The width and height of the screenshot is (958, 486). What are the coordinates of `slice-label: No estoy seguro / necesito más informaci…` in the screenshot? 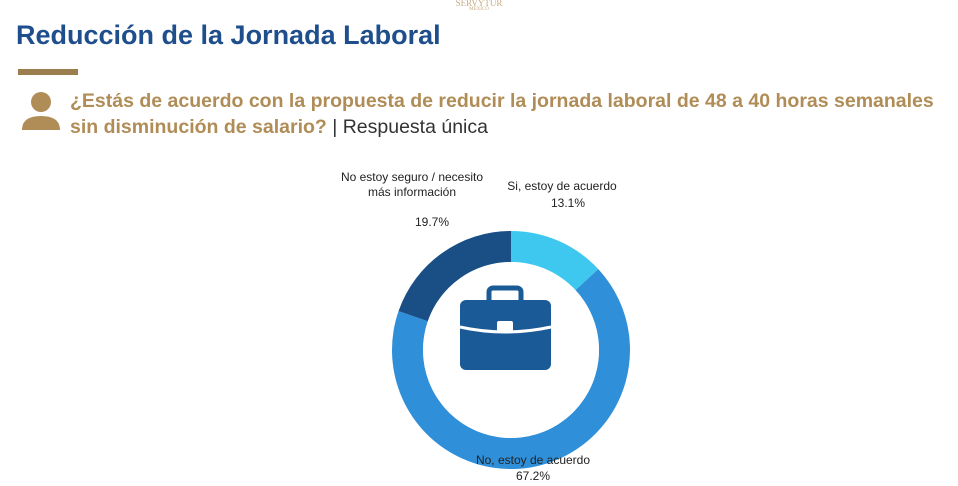 It's located at (412, 184).